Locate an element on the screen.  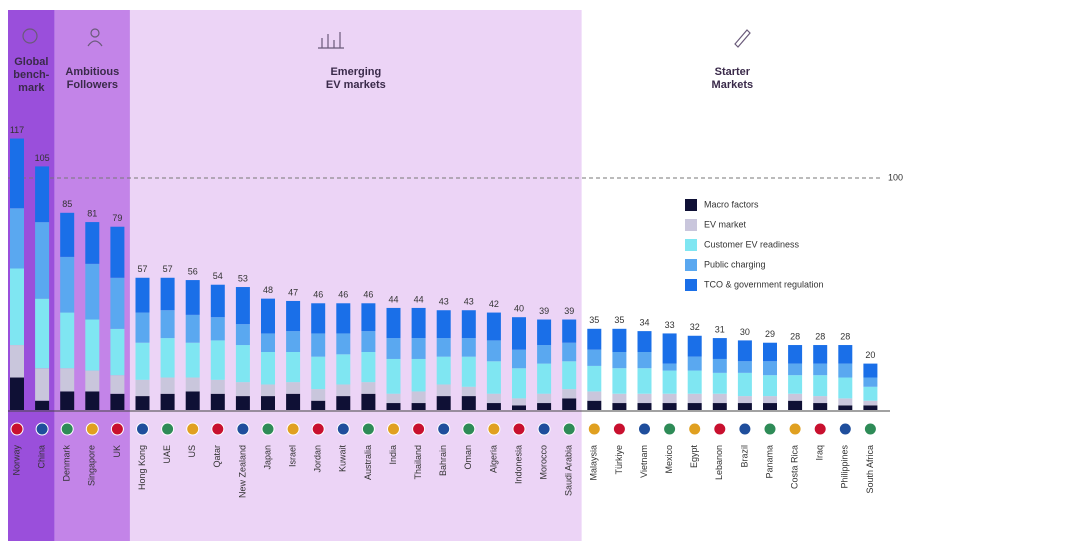
category-label: Japan is located at coordinates (267, 457).